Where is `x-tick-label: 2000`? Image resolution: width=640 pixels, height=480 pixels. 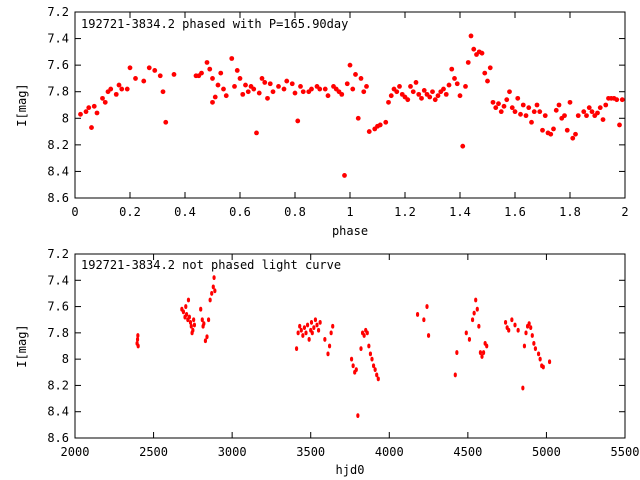 x-tick-label: 2000 is located at coordinates (75, 452).